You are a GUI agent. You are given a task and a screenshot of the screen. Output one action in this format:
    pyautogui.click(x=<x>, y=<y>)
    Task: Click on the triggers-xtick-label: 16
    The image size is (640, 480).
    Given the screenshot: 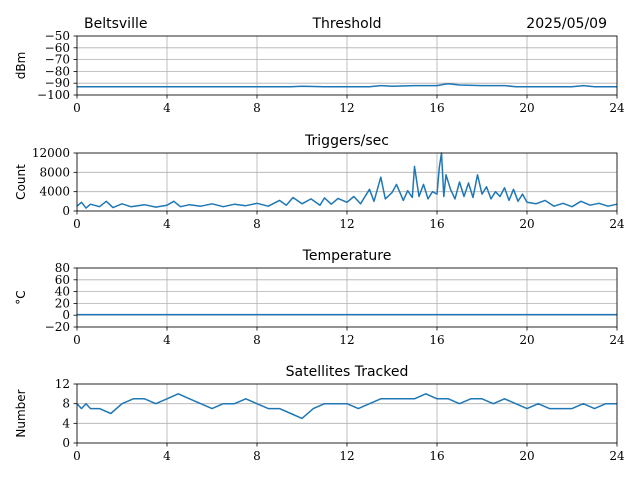 What is the action you would take?
    pyautogui.click(x=436, y=224)
    